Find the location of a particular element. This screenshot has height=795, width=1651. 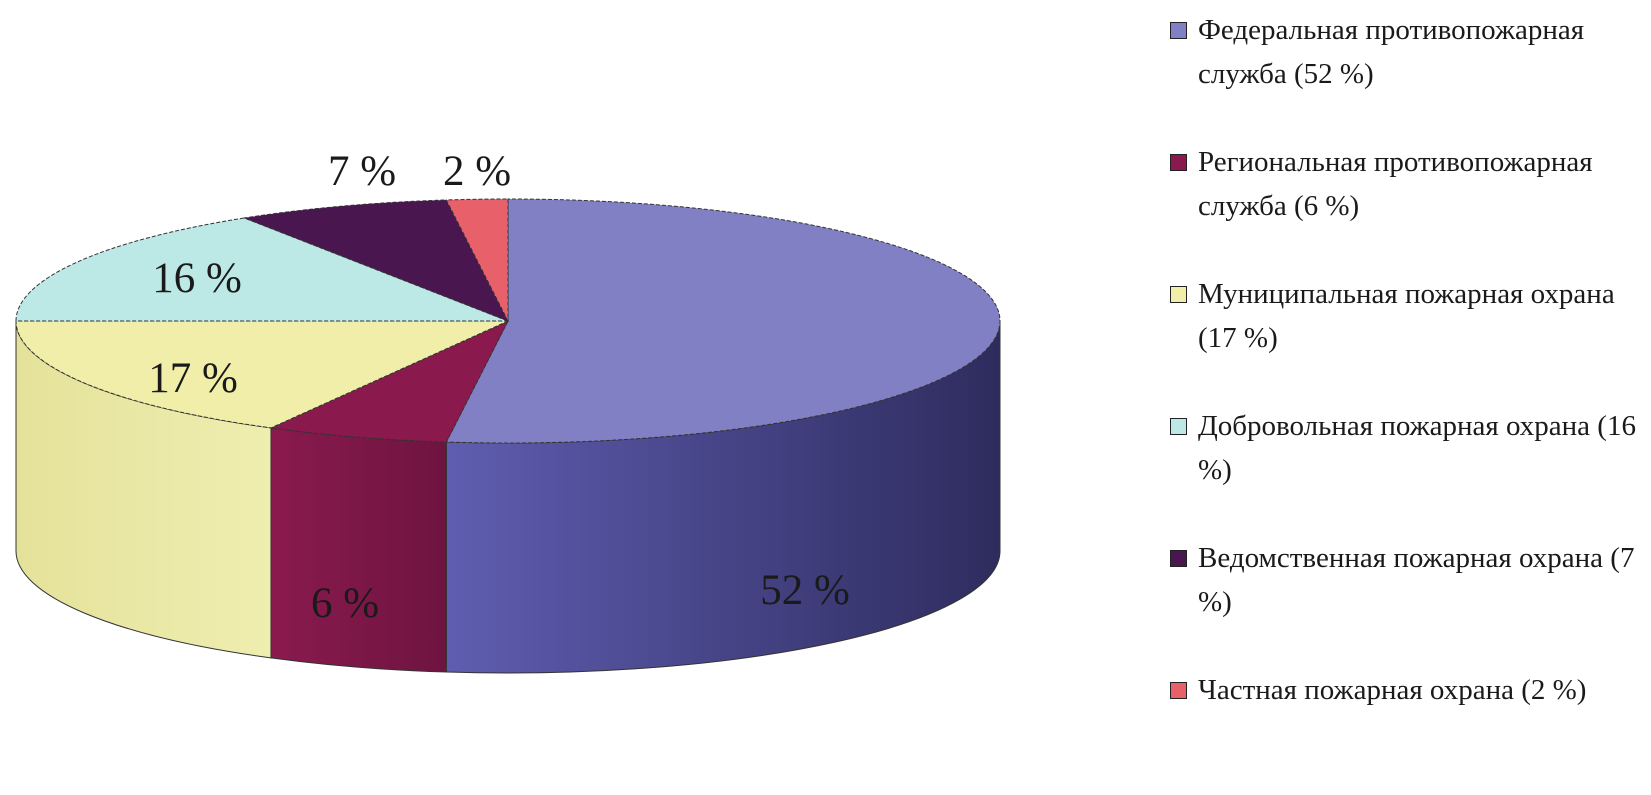

legend-swatch-volunteer is located at coordinates (1178, 426).